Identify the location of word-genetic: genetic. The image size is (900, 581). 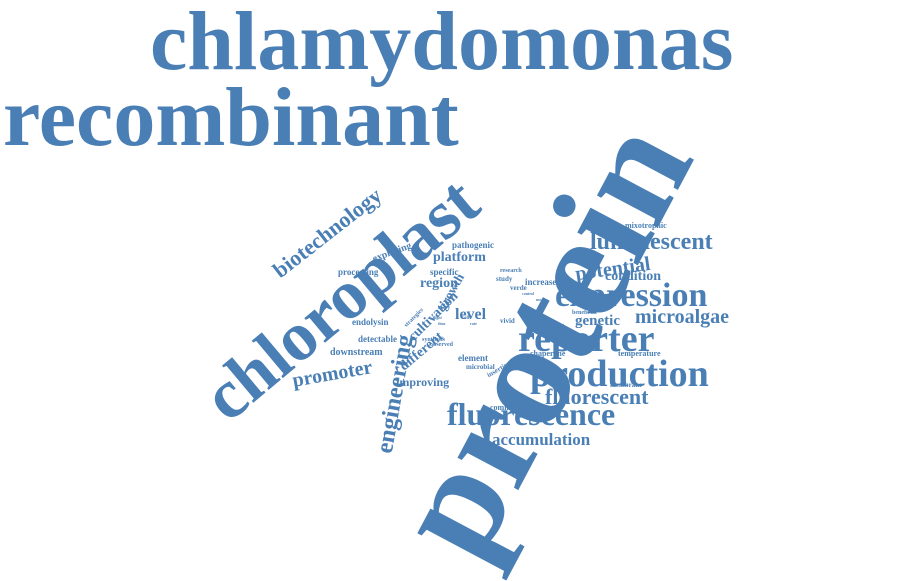
(597, 321).